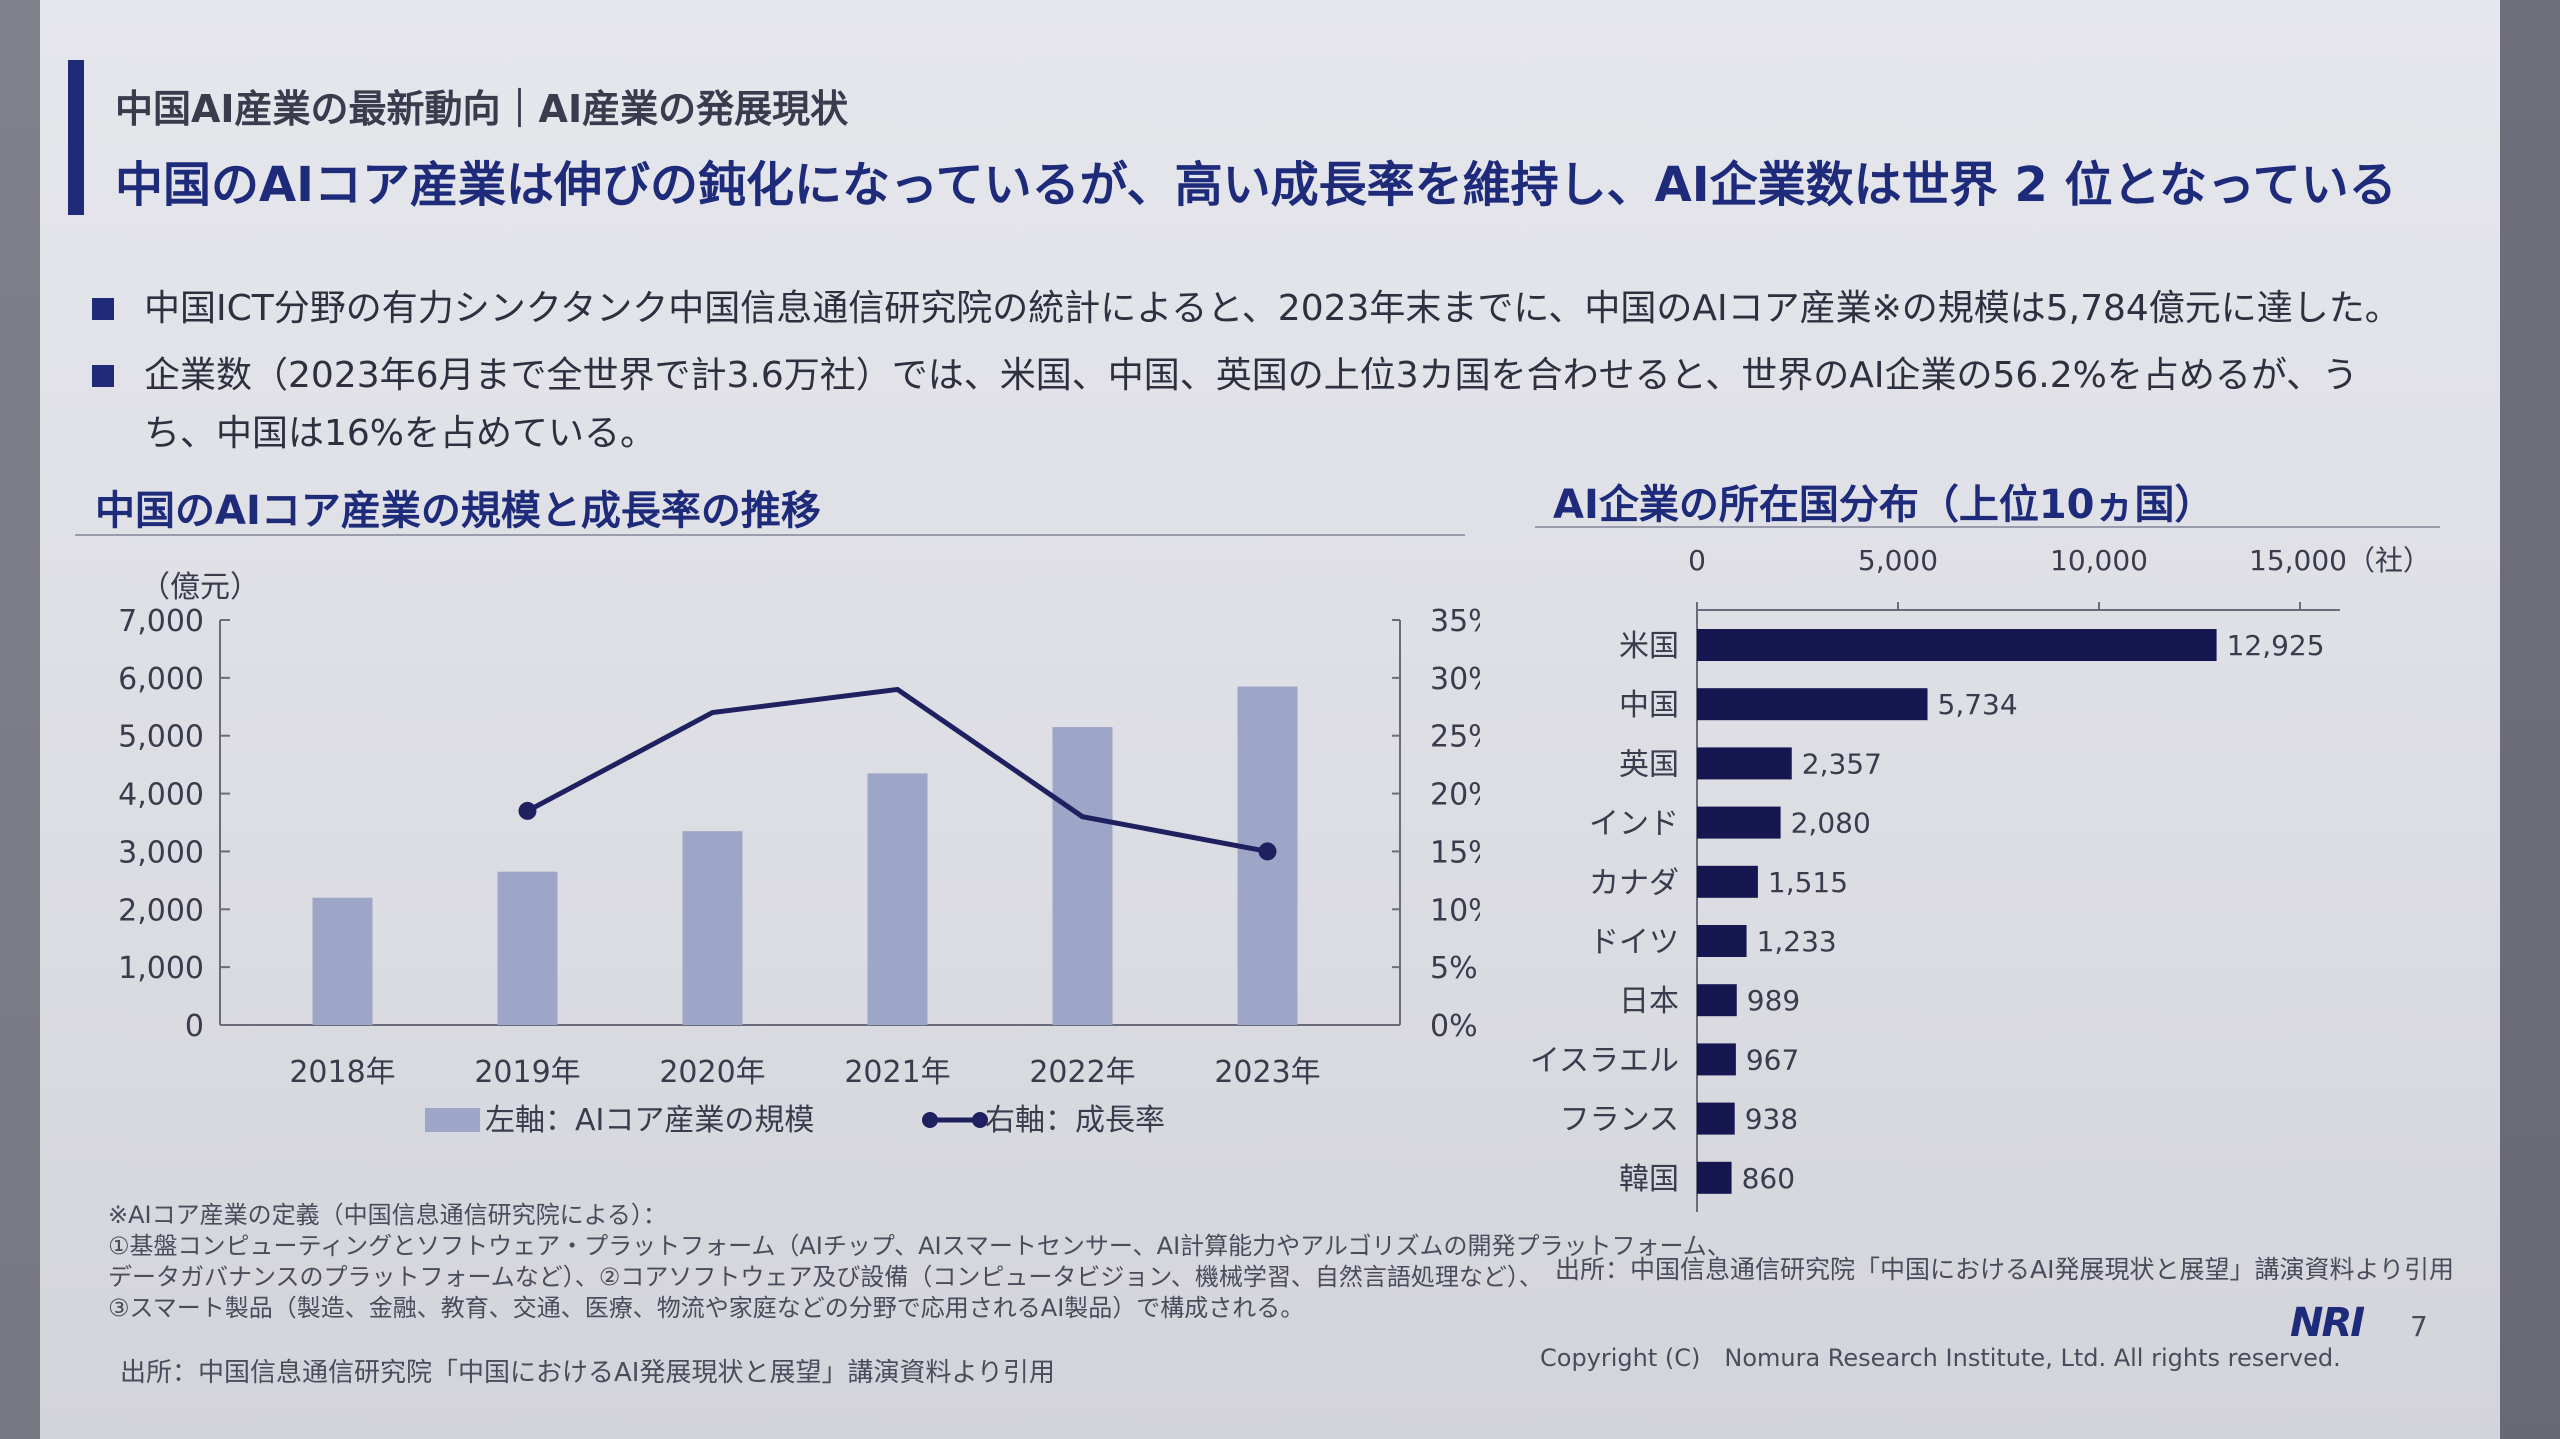 The image size is (2560, 1439). I want to click on category-label-カナダ: カナダ, so click(1634, 883).